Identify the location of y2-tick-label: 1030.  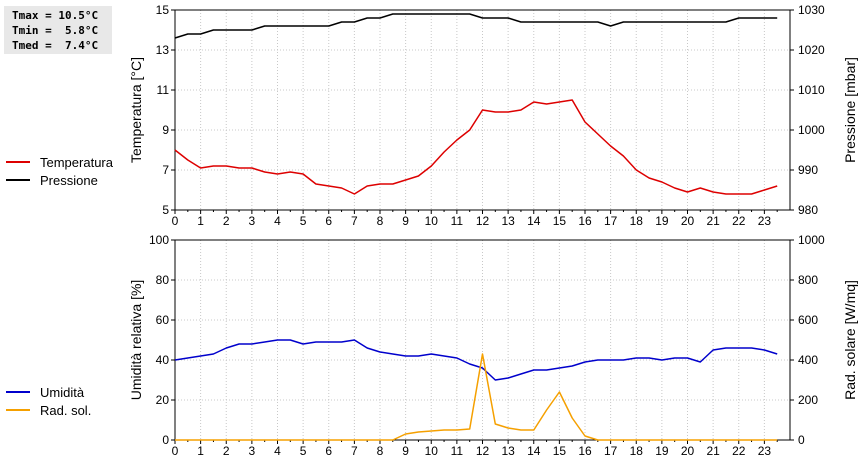
(811, 10).